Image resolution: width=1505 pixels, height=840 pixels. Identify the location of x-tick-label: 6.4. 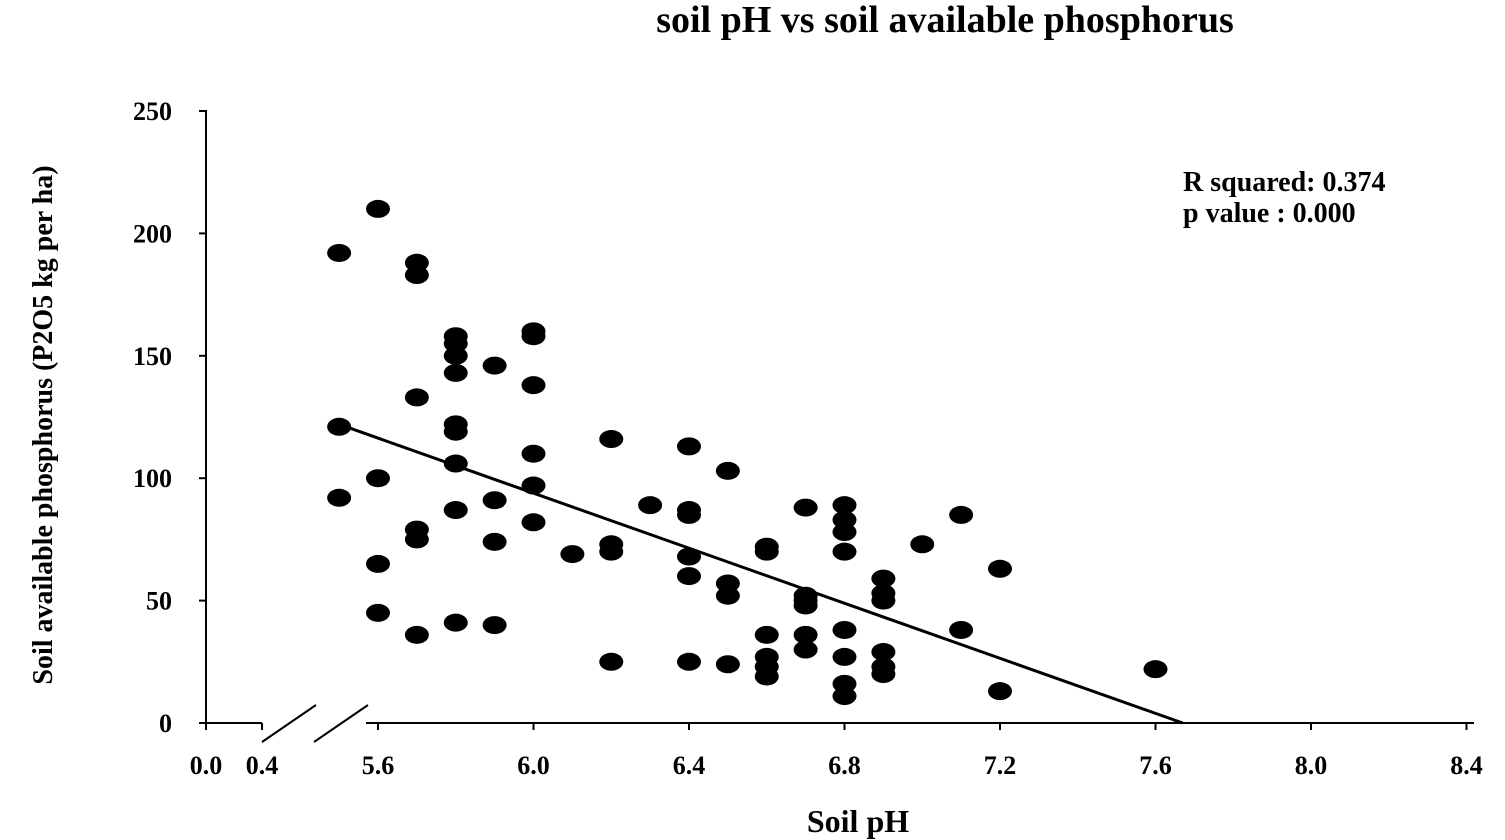
(689, 765).